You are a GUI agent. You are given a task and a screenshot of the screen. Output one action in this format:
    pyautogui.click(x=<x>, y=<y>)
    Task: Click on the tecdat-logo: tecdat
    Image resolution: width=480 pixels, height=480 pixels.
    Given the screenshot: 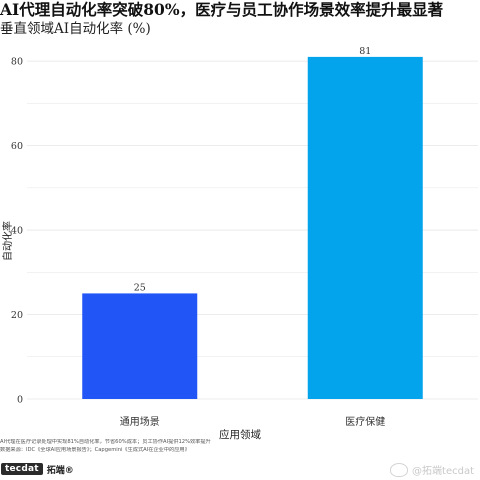 What is the action you would take?
    pyautogui.click(x=22, y=469)
    